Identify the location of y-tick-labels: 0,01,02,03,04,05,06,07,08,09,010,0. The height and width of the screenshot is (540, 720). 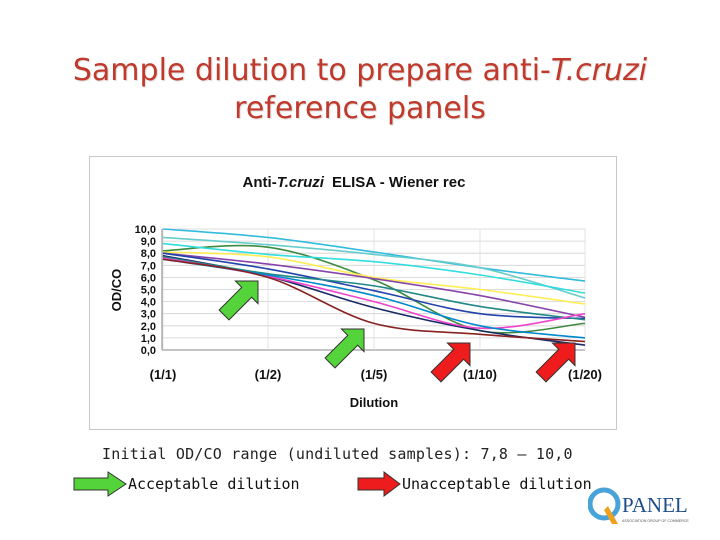
(145, 290).